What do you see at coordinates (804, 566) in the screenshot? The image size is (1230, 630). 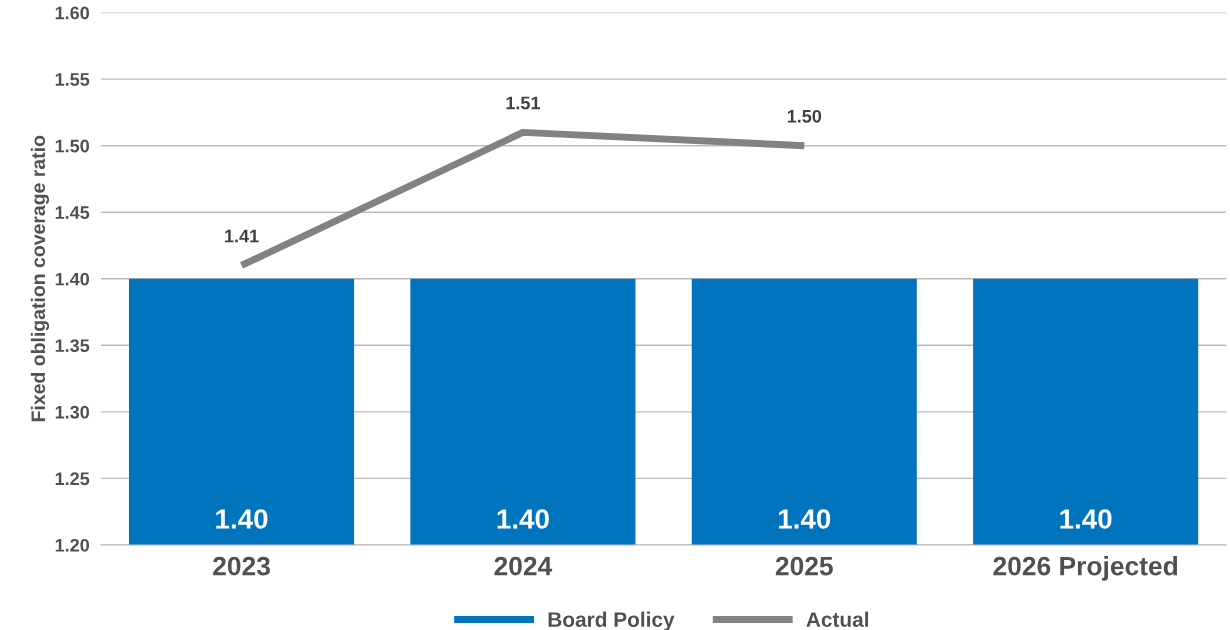 I see `x-tick-label: 2025` at bounding box center [804, 566].